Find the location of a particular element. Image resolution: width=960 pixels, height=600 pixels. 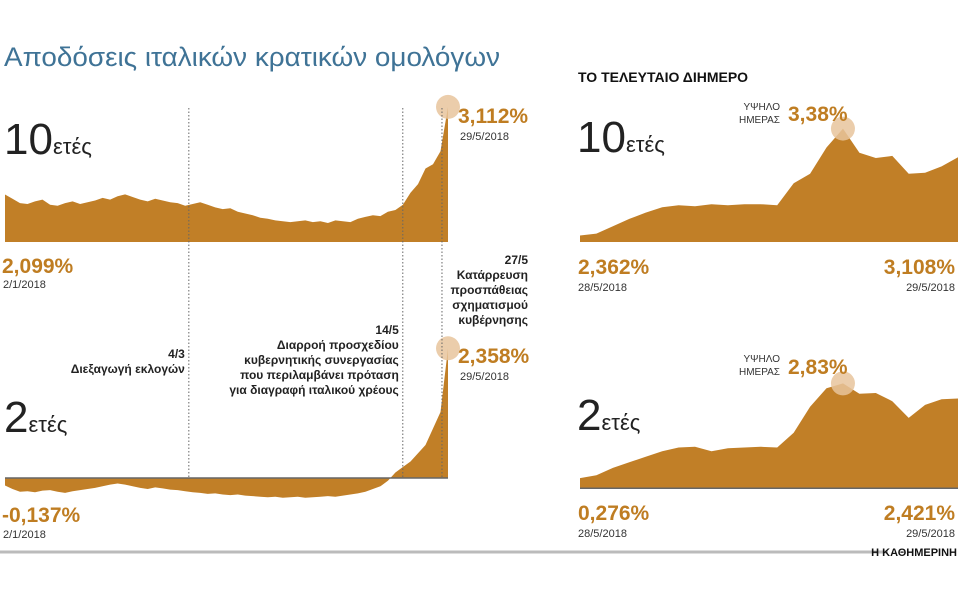

value-label: 2,83% is located at coordinates (818, 367).